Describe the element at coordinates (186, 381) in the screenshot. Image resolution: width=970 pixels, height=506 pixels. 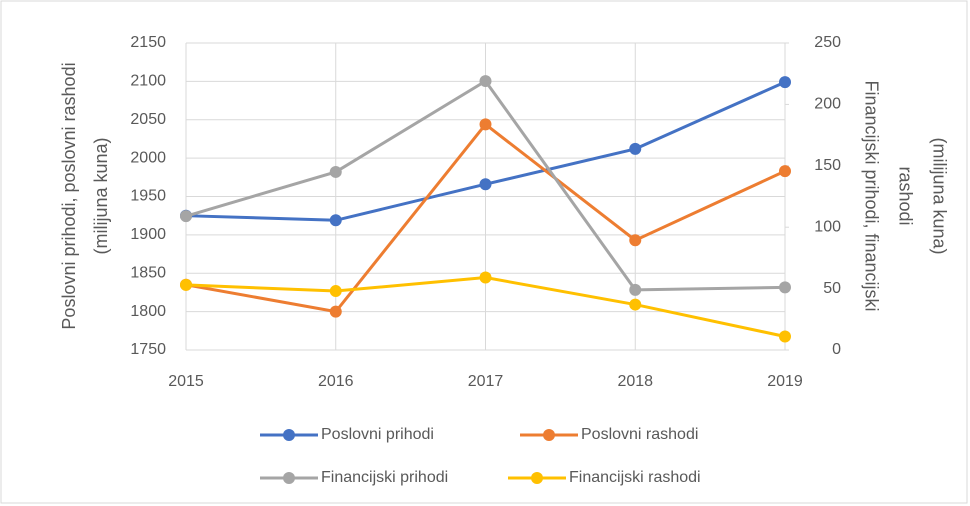
I see `x-tick-label: 2015` at that location.